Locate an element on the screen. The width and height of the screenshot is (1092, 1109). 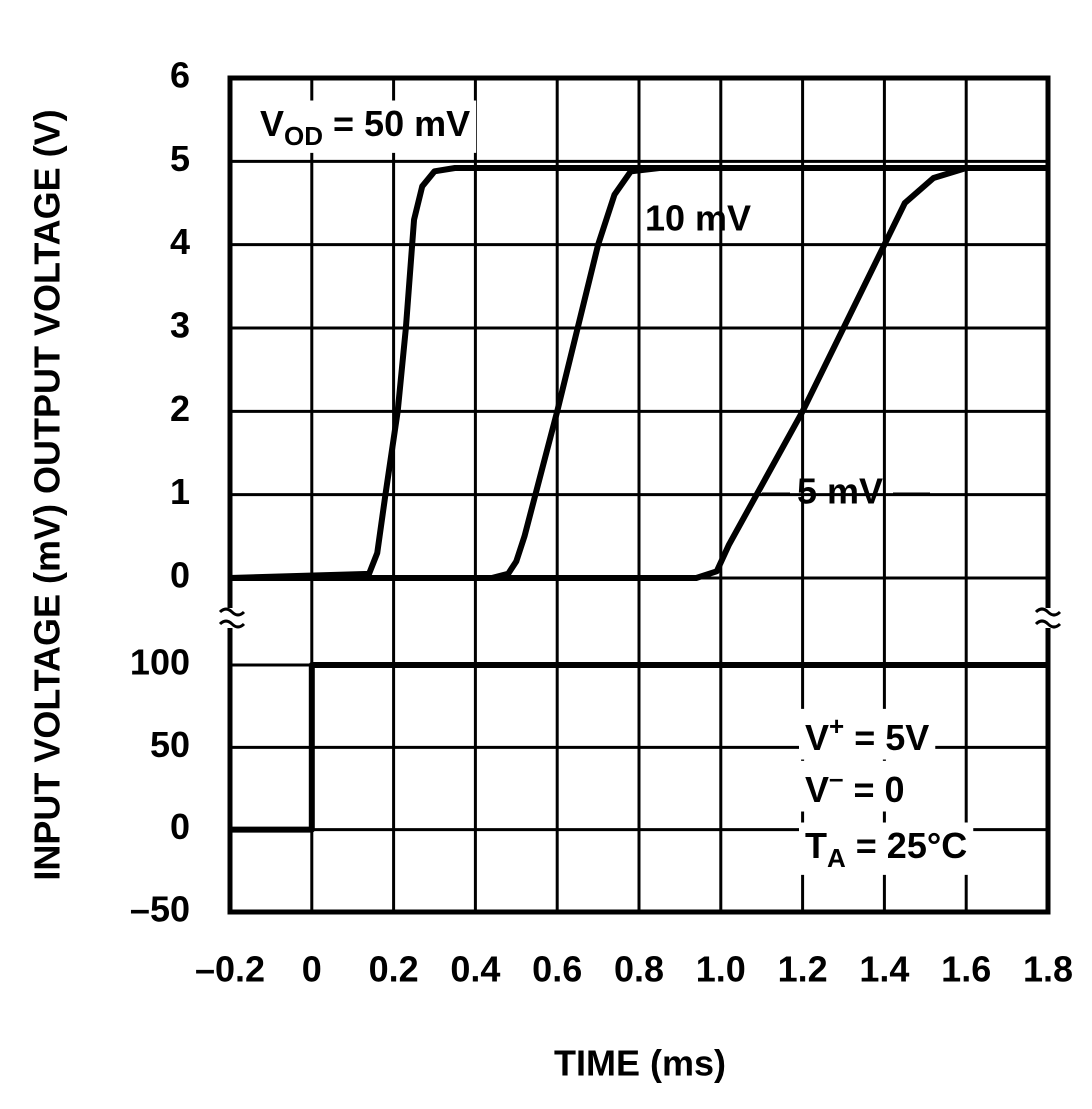
x-tick-label: –0.2 is located at coordinates (230, 969).